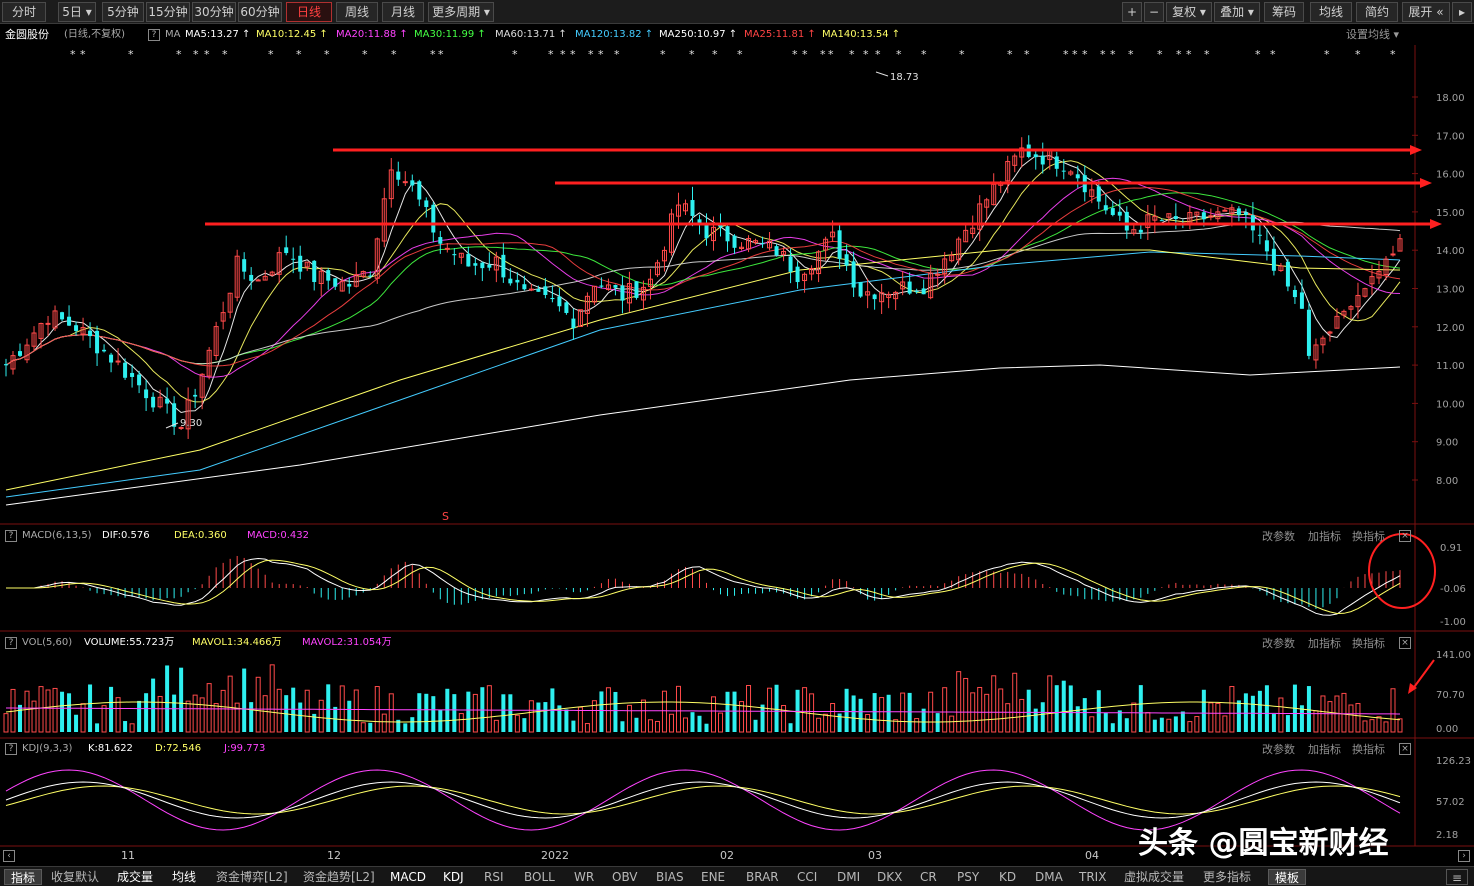 This screenshot has height=886, width=1474. Describe the element at coordinates (75, 877) in the screenshot. I see `tab-restore-default: 收复默认` at that location.